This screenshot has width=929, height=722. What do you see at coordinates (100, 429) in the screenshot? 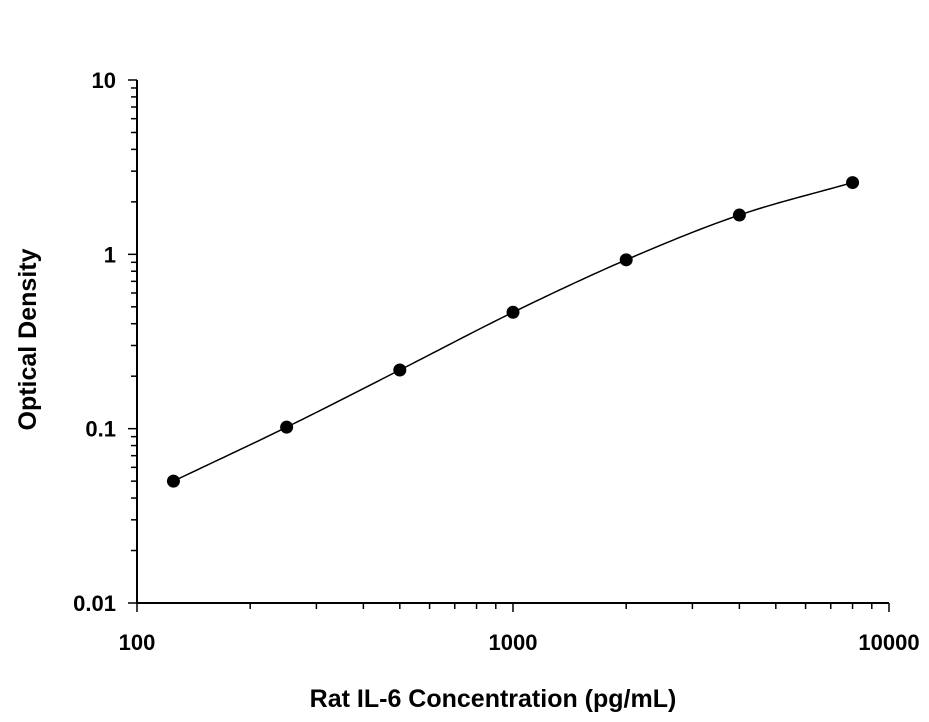
I see `y-tick-label: 0.1` at bounding box center [100, 429].